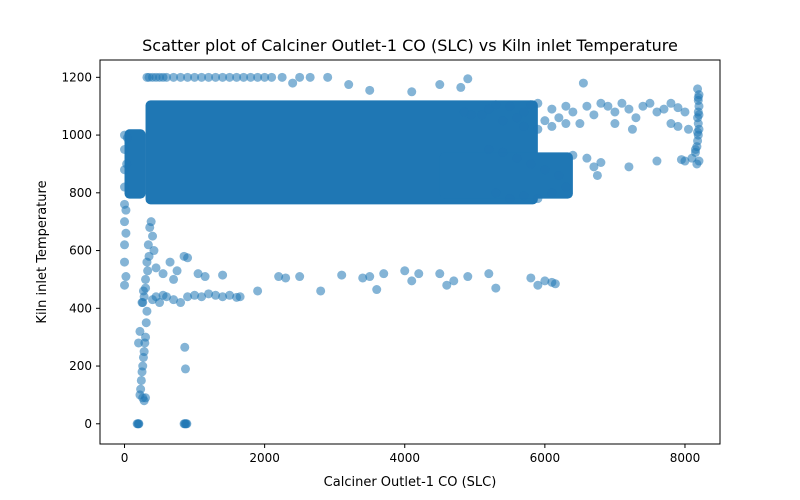 The image size is (800, 500). I want to click on x-tick-label: 2000, so click(264, 458).